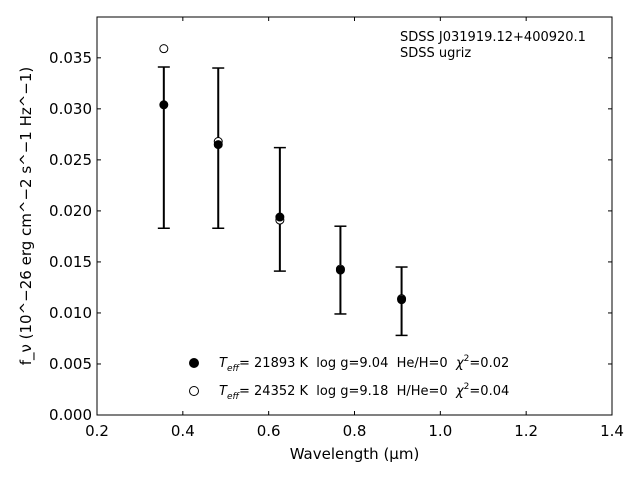 This screenshot has height=480, width=640. What do you see at coordinates (526, 431) in the screenshot?
I see `x-tick-label: 1.2` at bounding box center [526, 431].